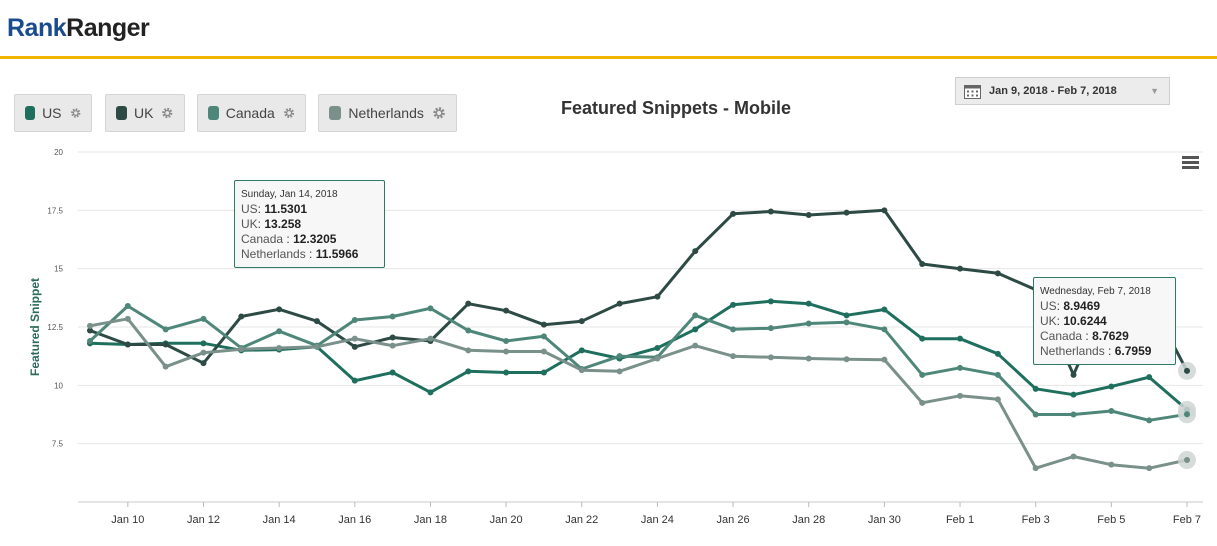 The image size is (1217, 546). What do you see at coordinates (1062, 91) in the screenshot?
I see `date-range-picker: Jan 9, 2018 - Feb 7, 2018 ▼` at bounding box center [1062, 91].